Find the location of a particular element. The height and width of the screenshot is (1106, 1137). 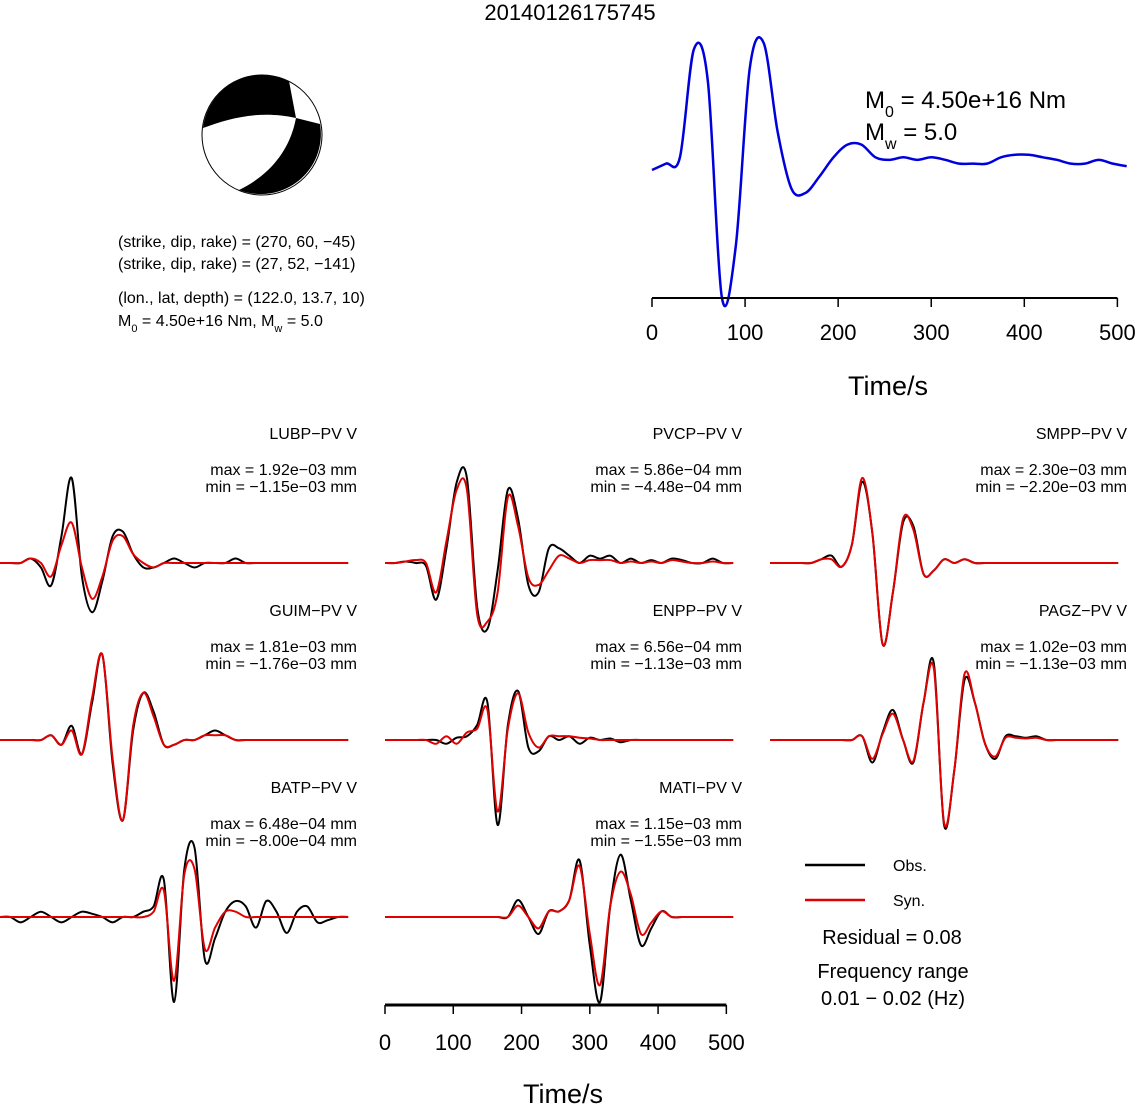

annotation: M0 = 4.50e+16 Nm is located at coordinates (965, 104).